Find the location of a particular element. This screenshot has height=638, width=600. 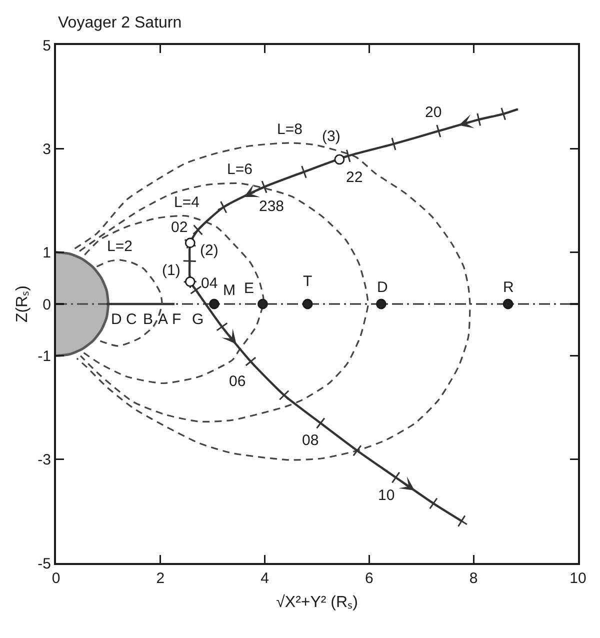

annotation: 10 is located at coordinates (386, 495).